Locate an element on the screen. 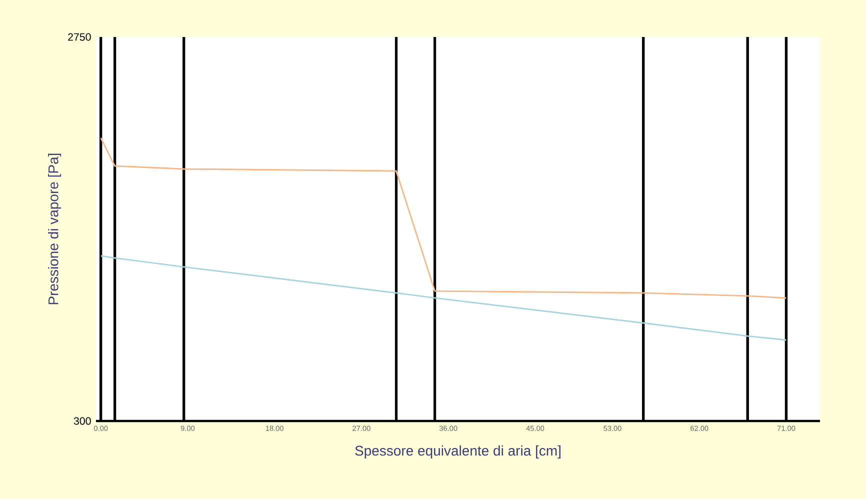  line-series is located at coordinates (443, 298).